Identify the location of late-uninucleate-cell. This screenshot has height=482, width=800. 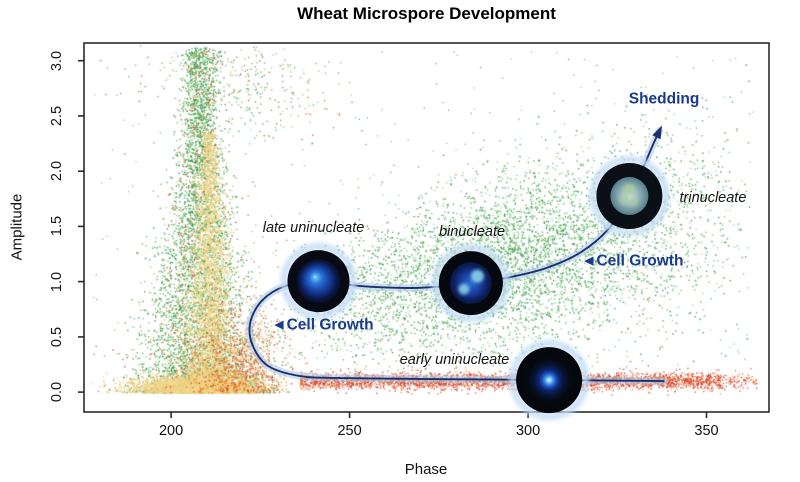
(318, 281).